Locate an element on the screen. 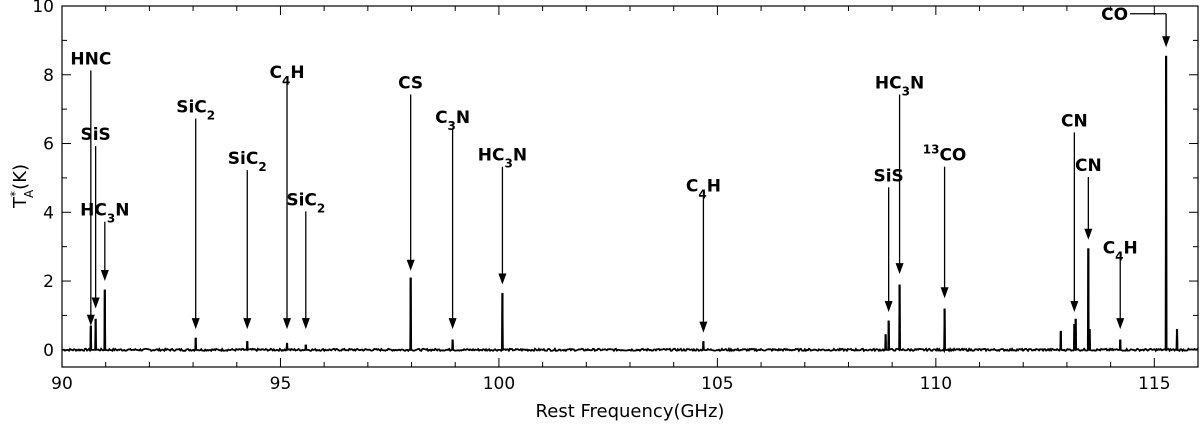 The width and height of the screenshot is (1200, 428). y-tick-label: 2 is located at coordinates (48, 282).